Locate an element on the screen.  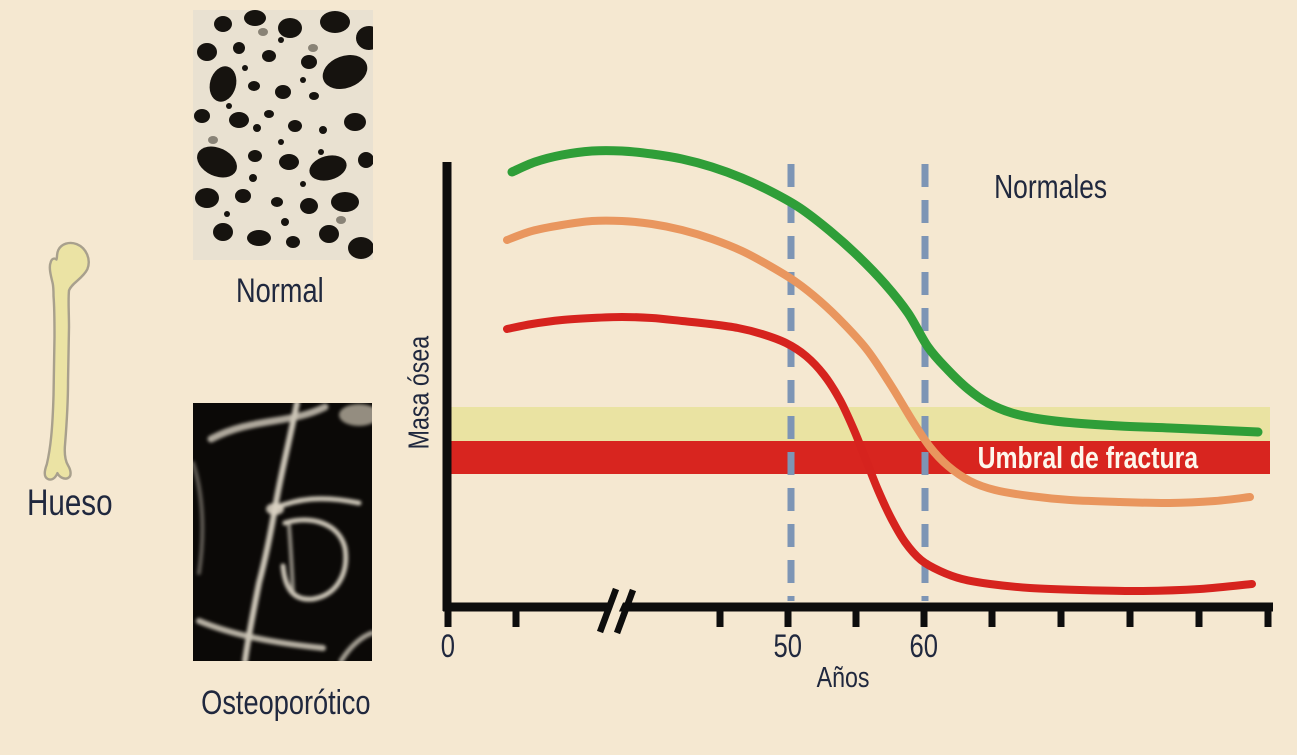
fracture-threshold-label: Umbral de fractura is located at coordinates (1088, 457).